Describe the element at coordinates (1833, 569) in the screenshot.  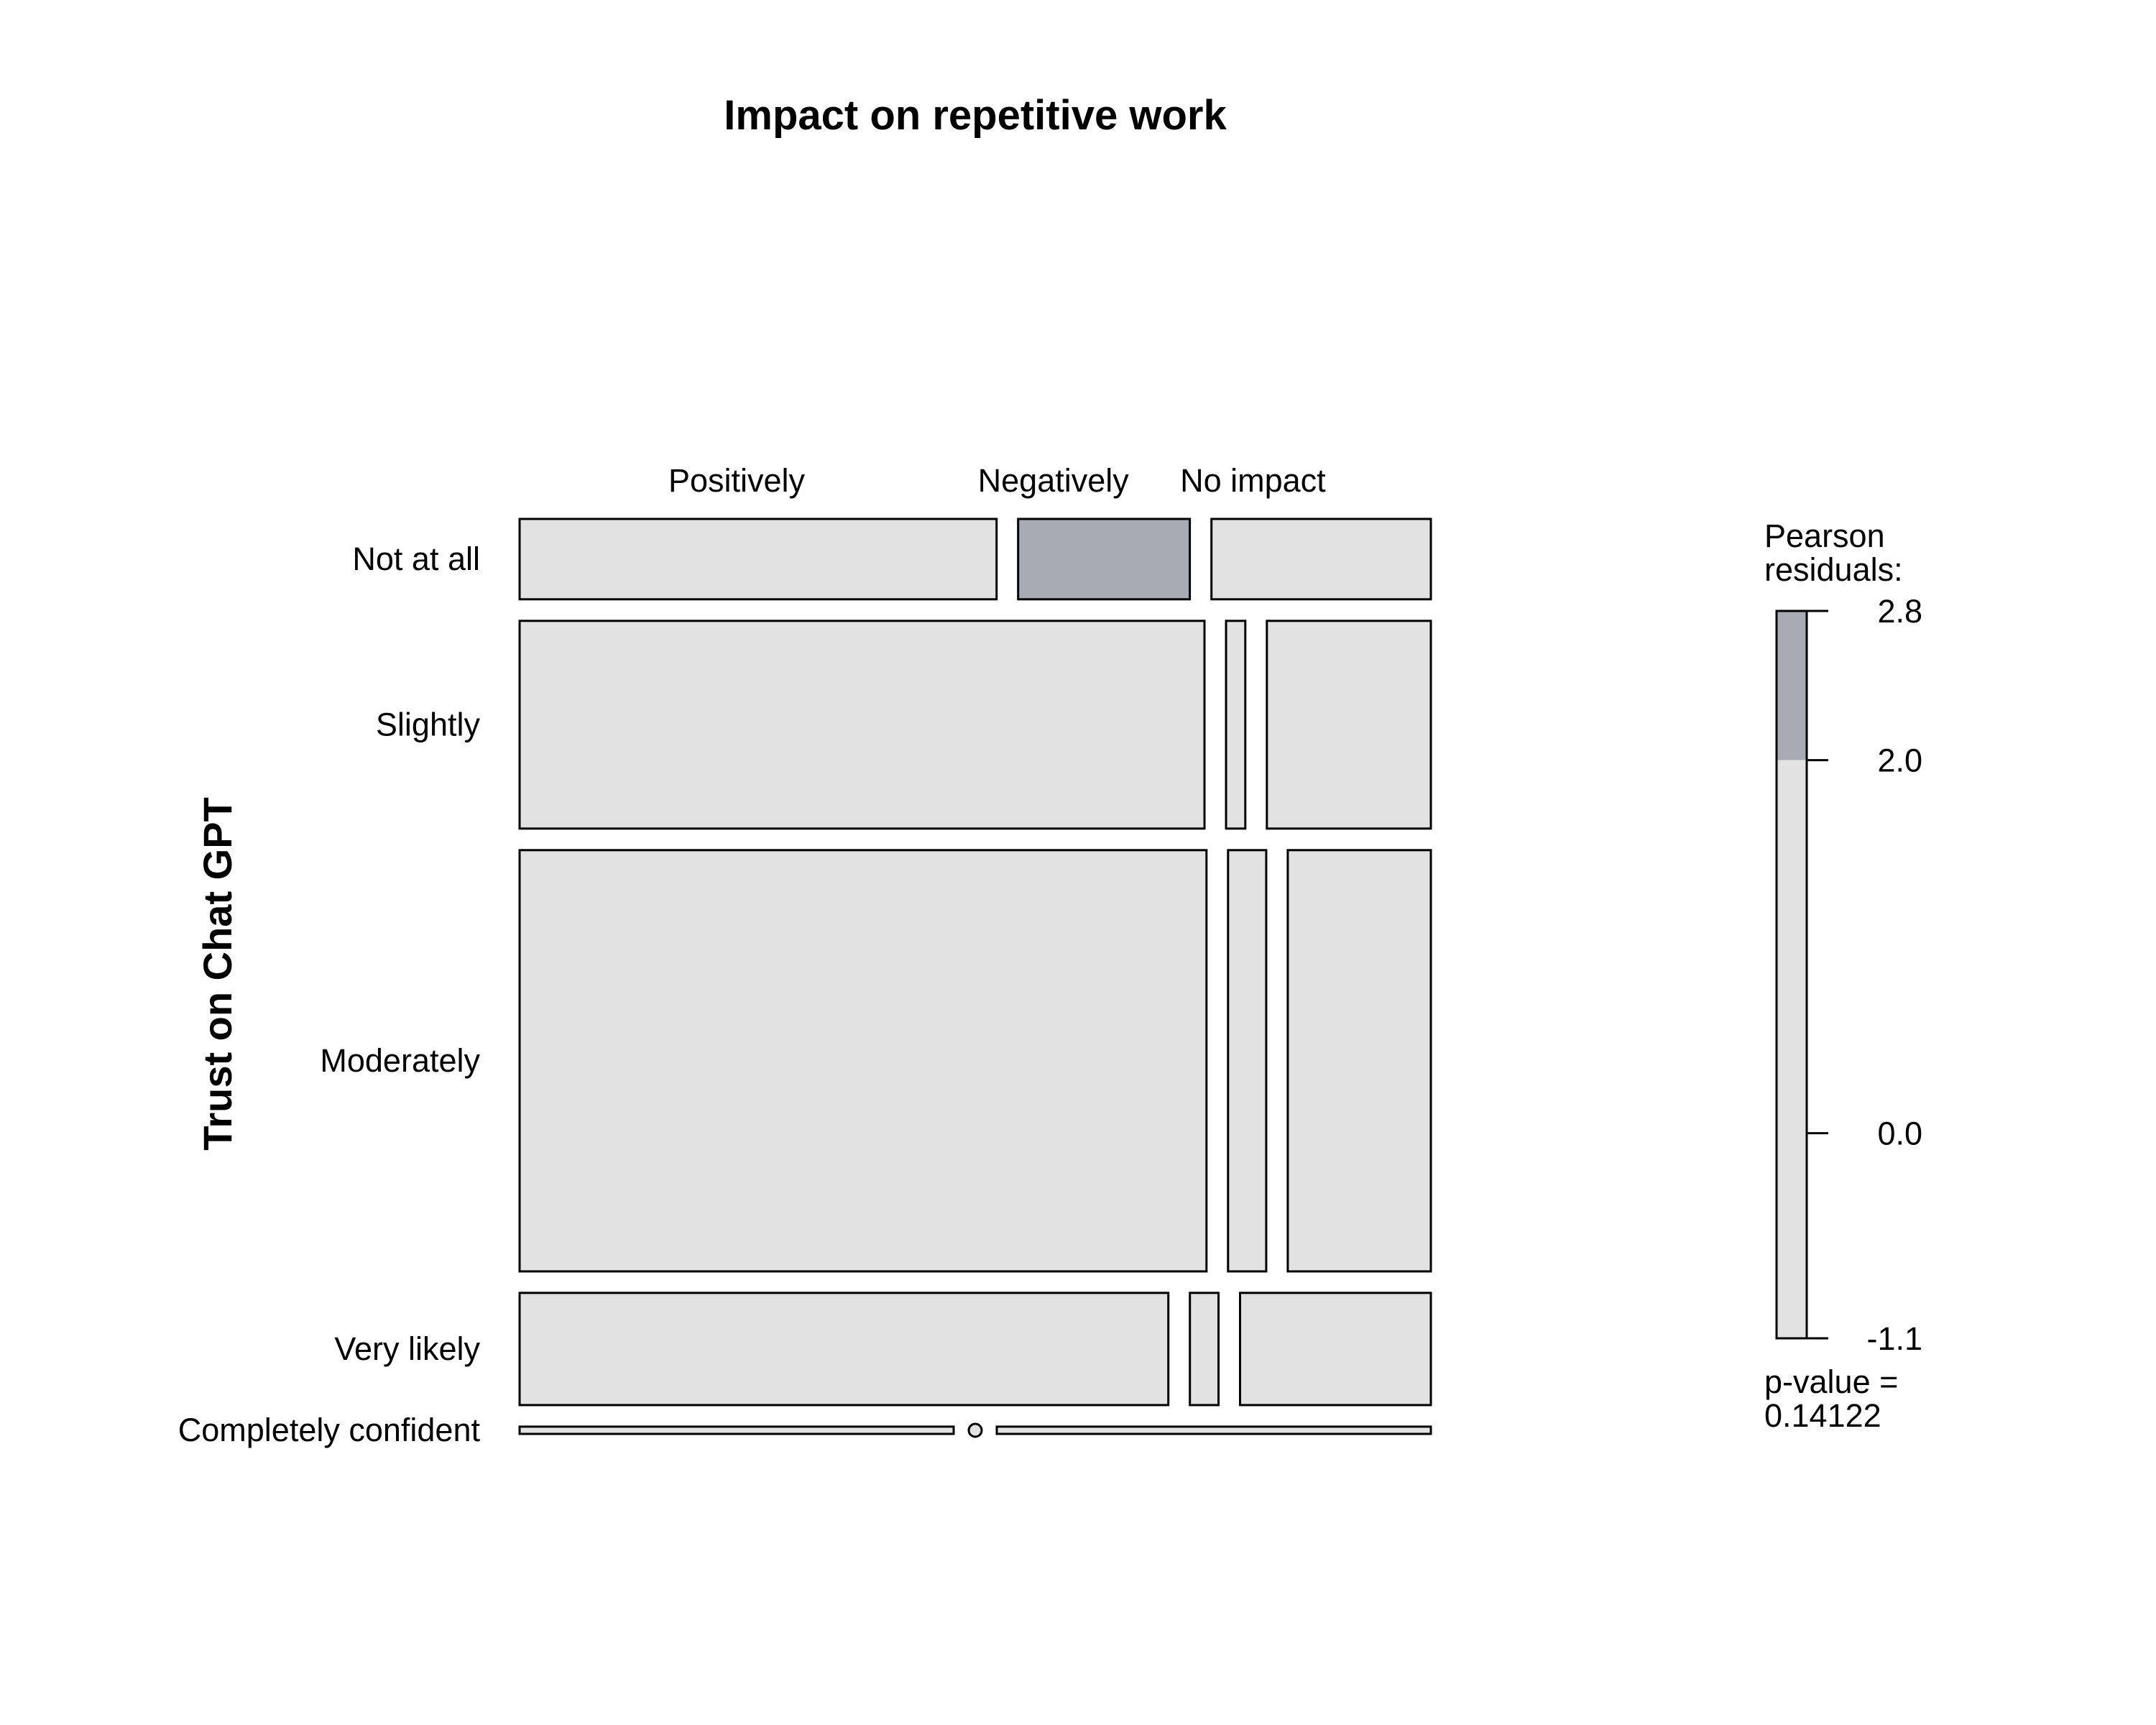
I see `legend-title-line2: residuals:` at that location.